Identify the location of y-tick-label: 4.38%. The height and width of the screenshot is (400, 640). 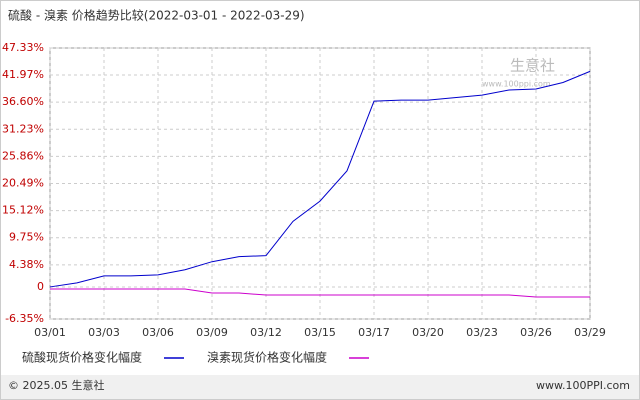
(26, 264).